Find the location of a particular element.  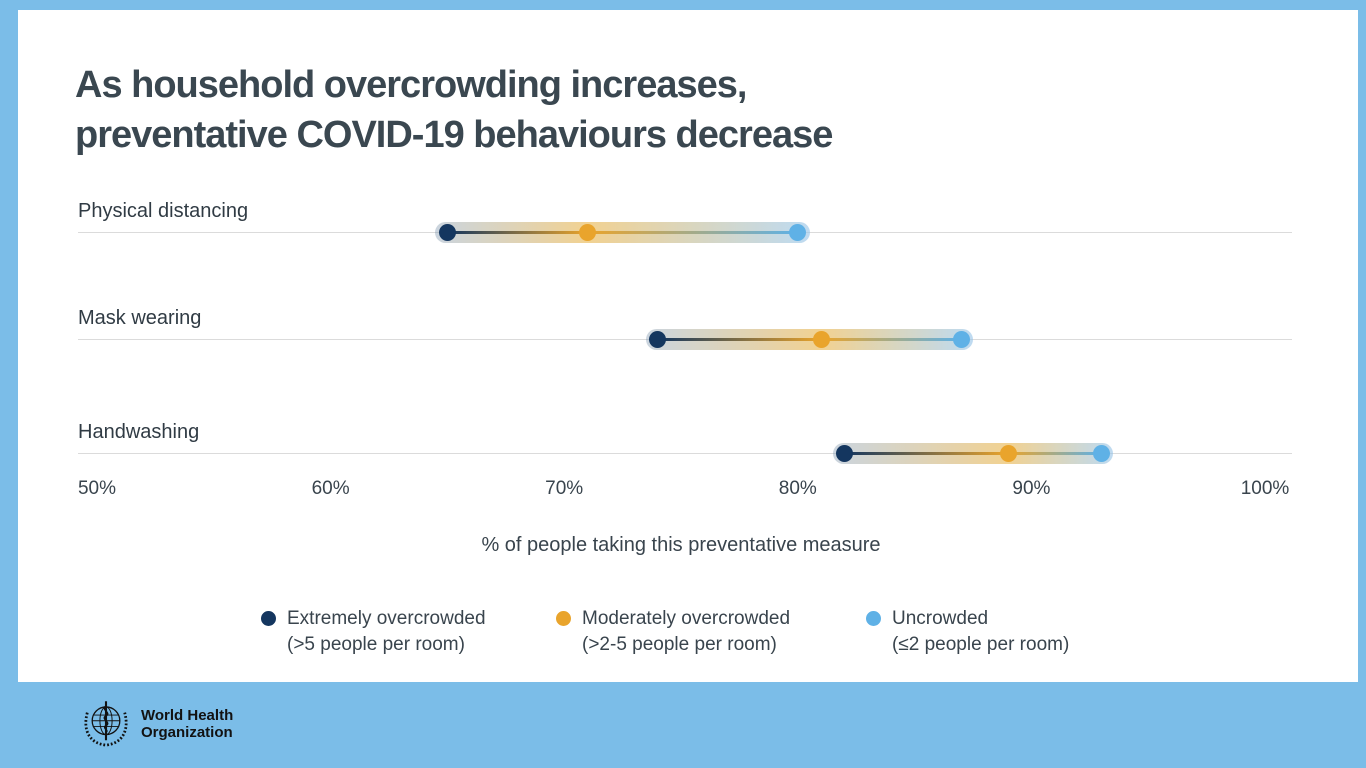

who-logo: World Health Organization is located at coordinates (156, 724).